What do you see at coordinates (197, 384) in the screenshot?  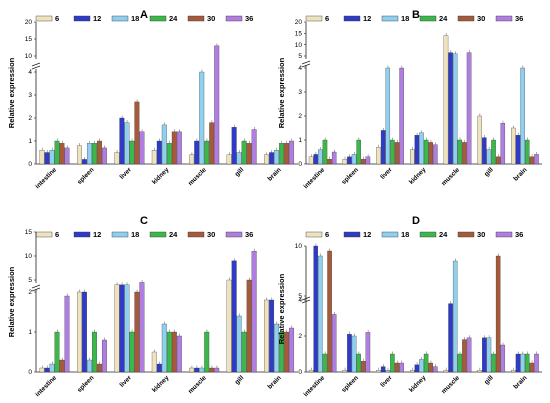 I see `category-label-muscle: muscle` at bounding box center [197, 384].